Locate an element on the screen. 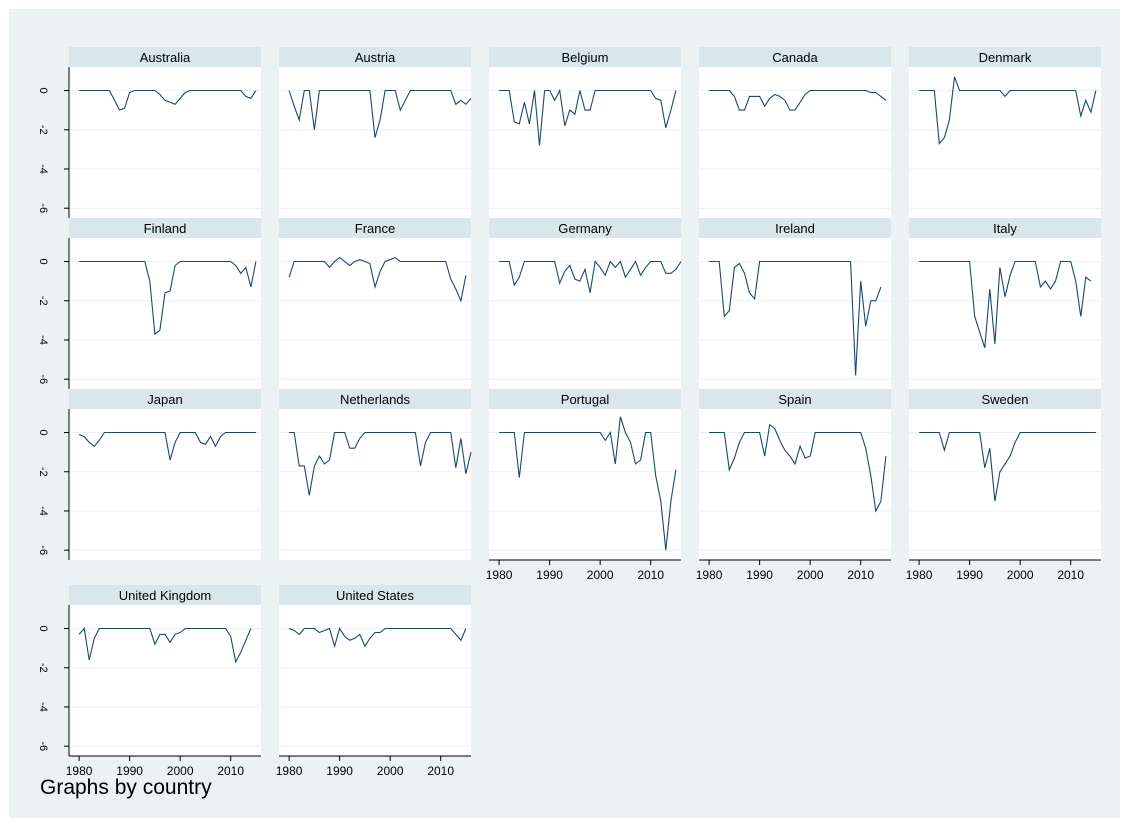  panel-title: Germany is located at coordinates (585, 228).